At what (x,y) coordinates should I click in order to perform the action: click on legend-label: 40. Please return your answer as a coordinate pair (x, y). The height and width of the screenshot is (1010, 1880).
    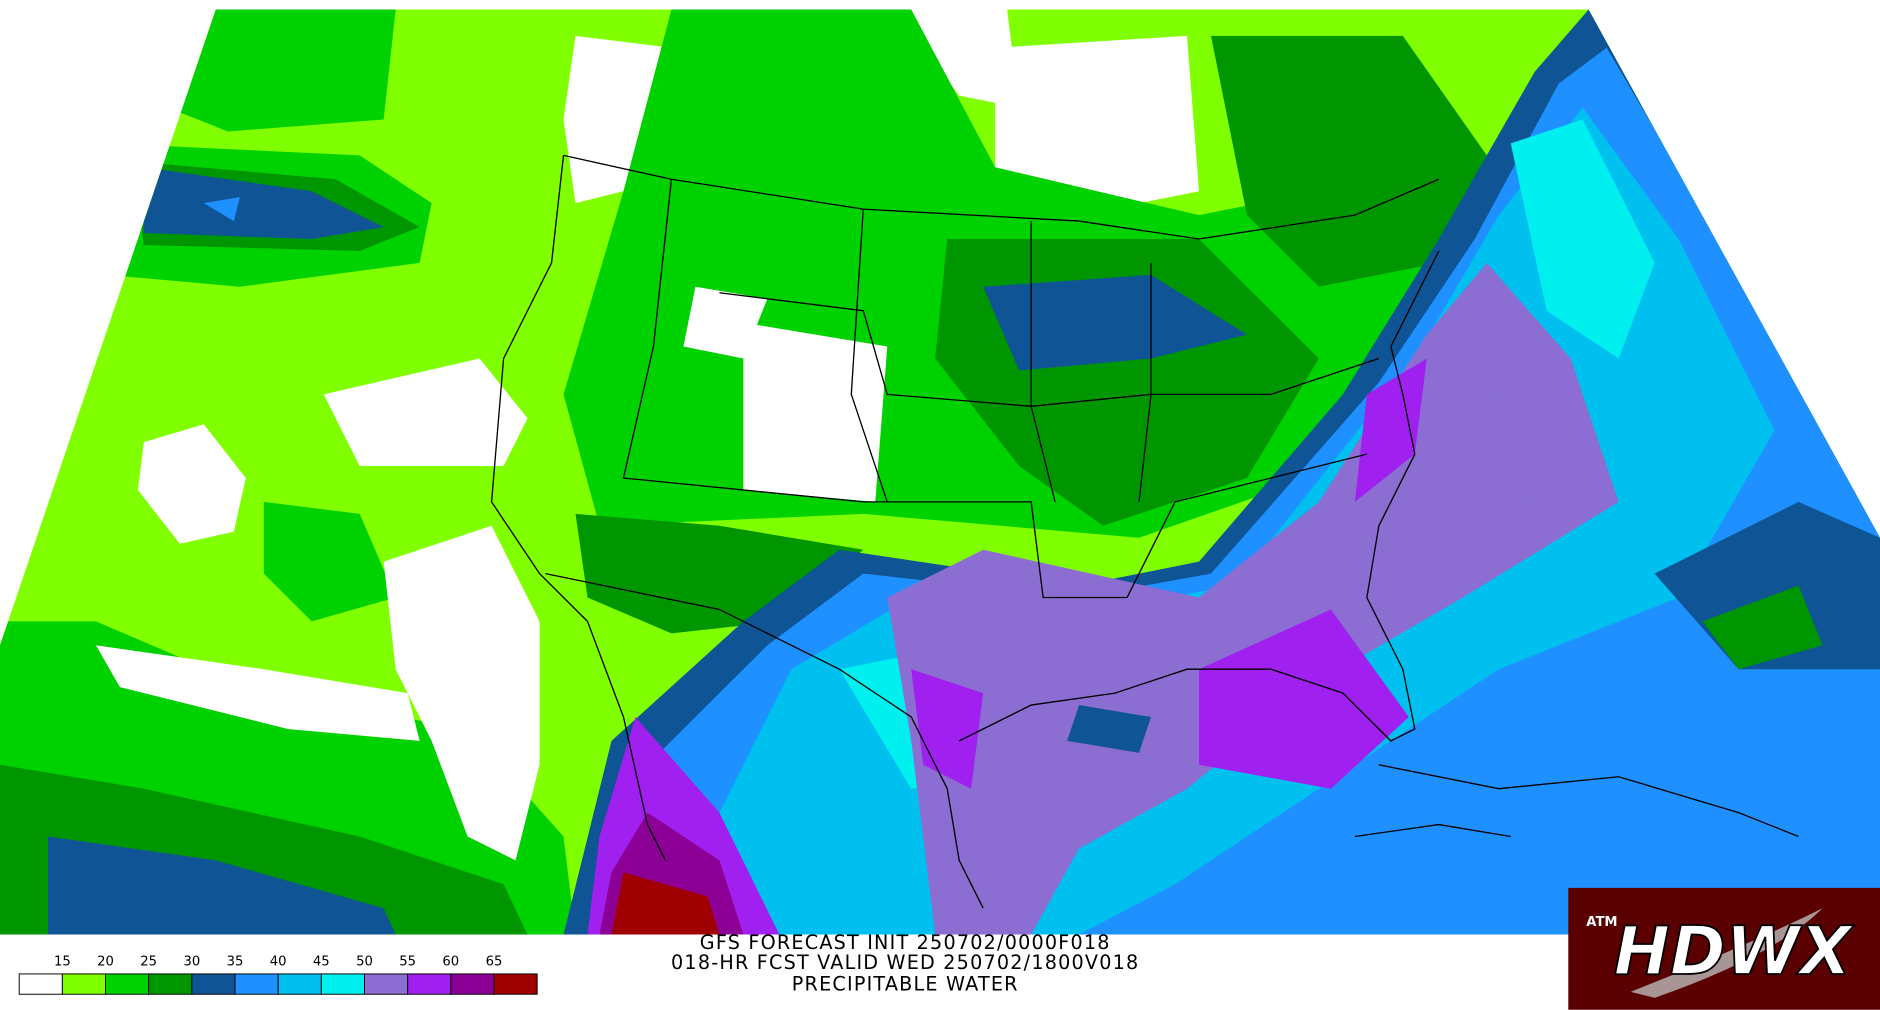
    Looking at the image, I should click on (278, 962).